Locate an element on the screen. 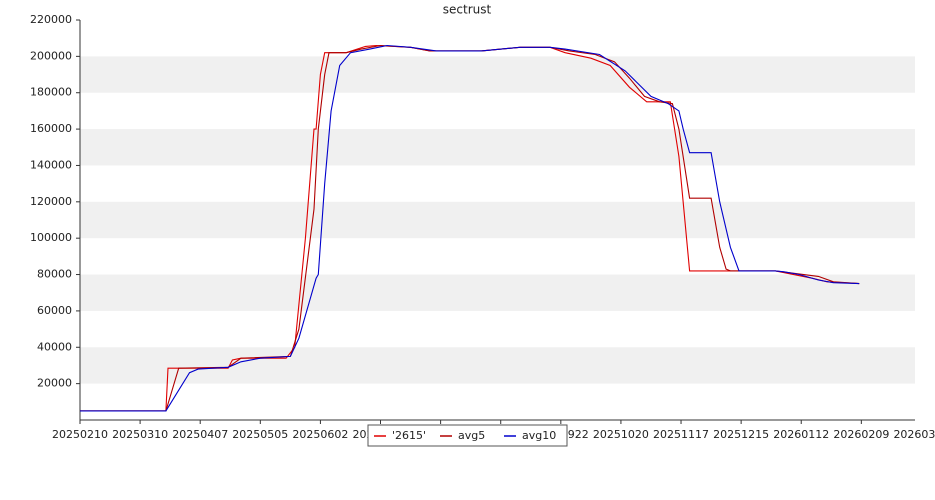  x-tick-label: 20250505 is located at coordinates (260, 434).